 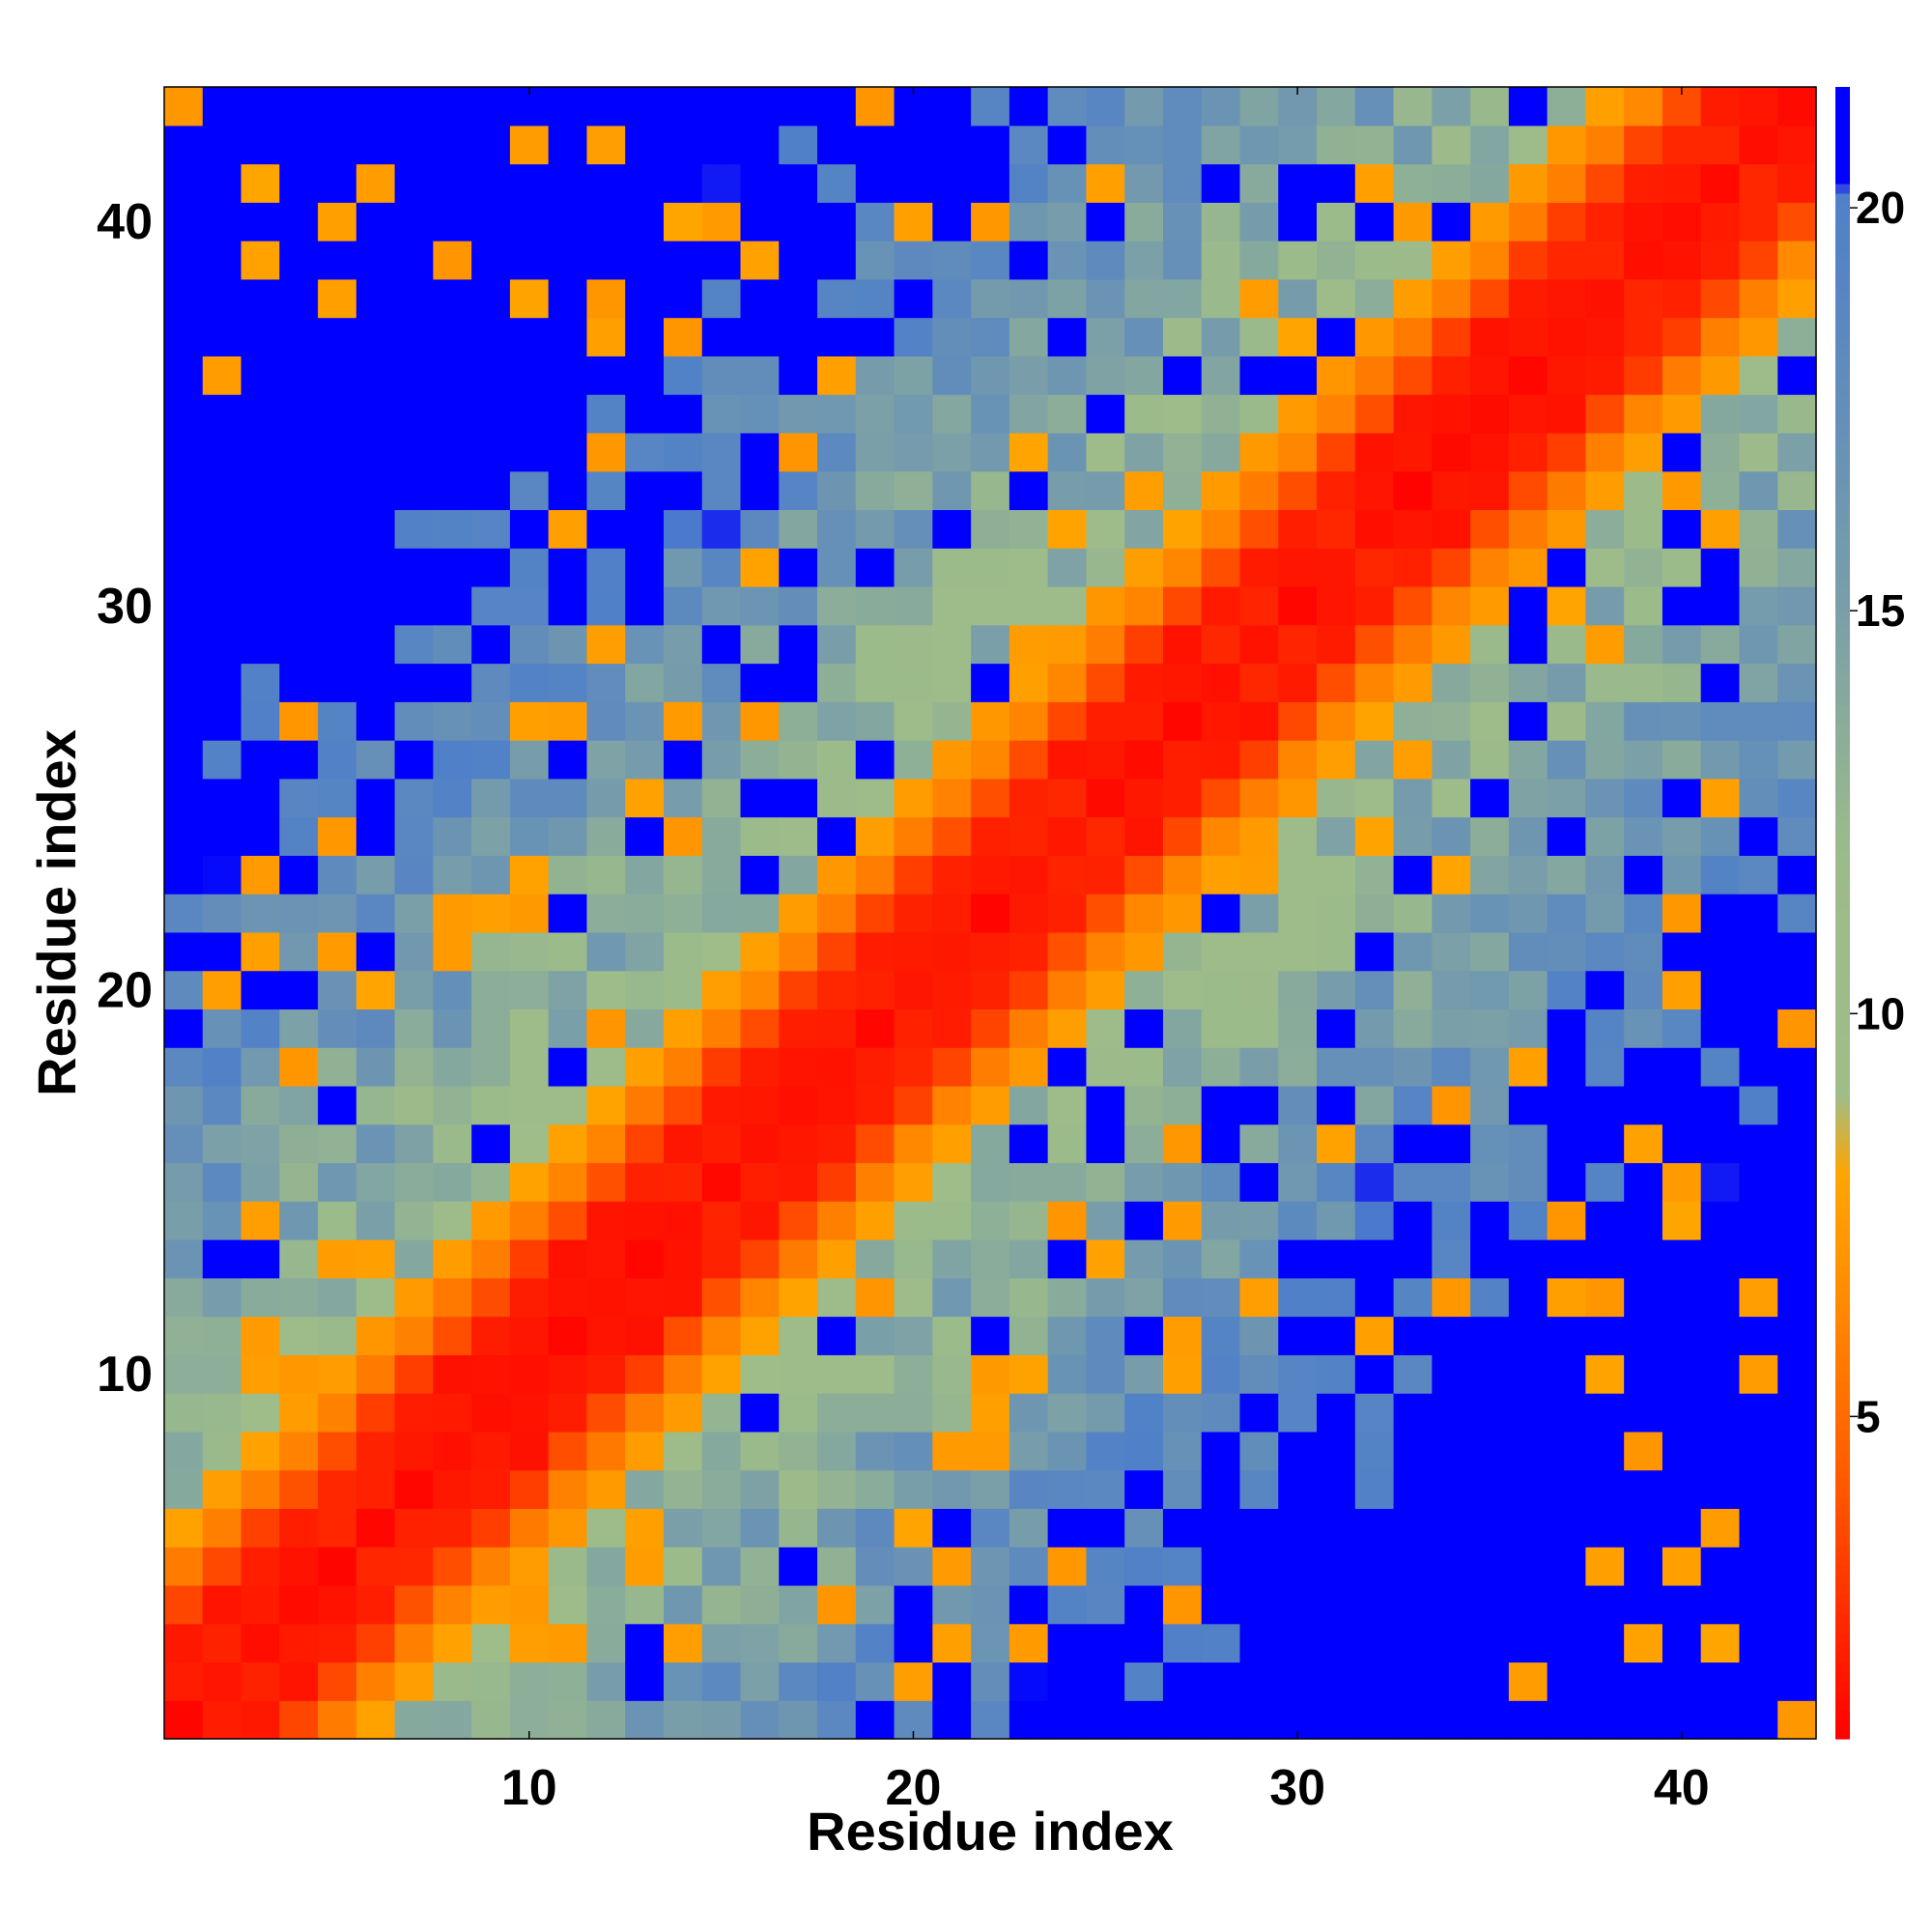 What do you see at coordinates (1297, 1788) in the screenshot?
I see `x-tick-label: 30` at bounding box center [1297, 1788].